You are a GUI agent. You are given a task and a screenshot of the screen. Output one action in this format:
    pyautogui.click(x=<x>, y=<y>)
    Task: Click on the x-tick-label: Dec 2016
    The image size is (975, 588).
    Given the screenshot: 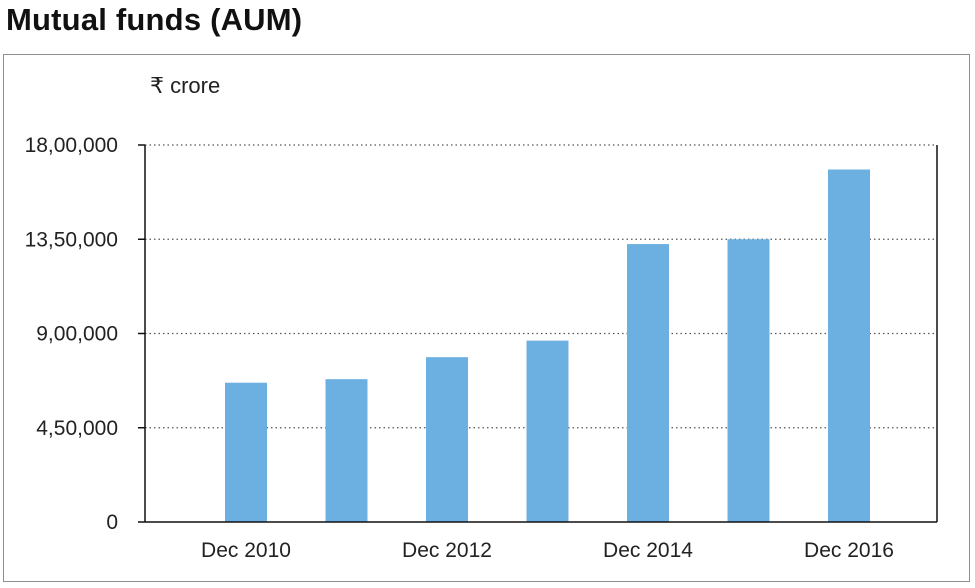 What is the action you would take?
    pyautogui.click(x=849, y=550)
    